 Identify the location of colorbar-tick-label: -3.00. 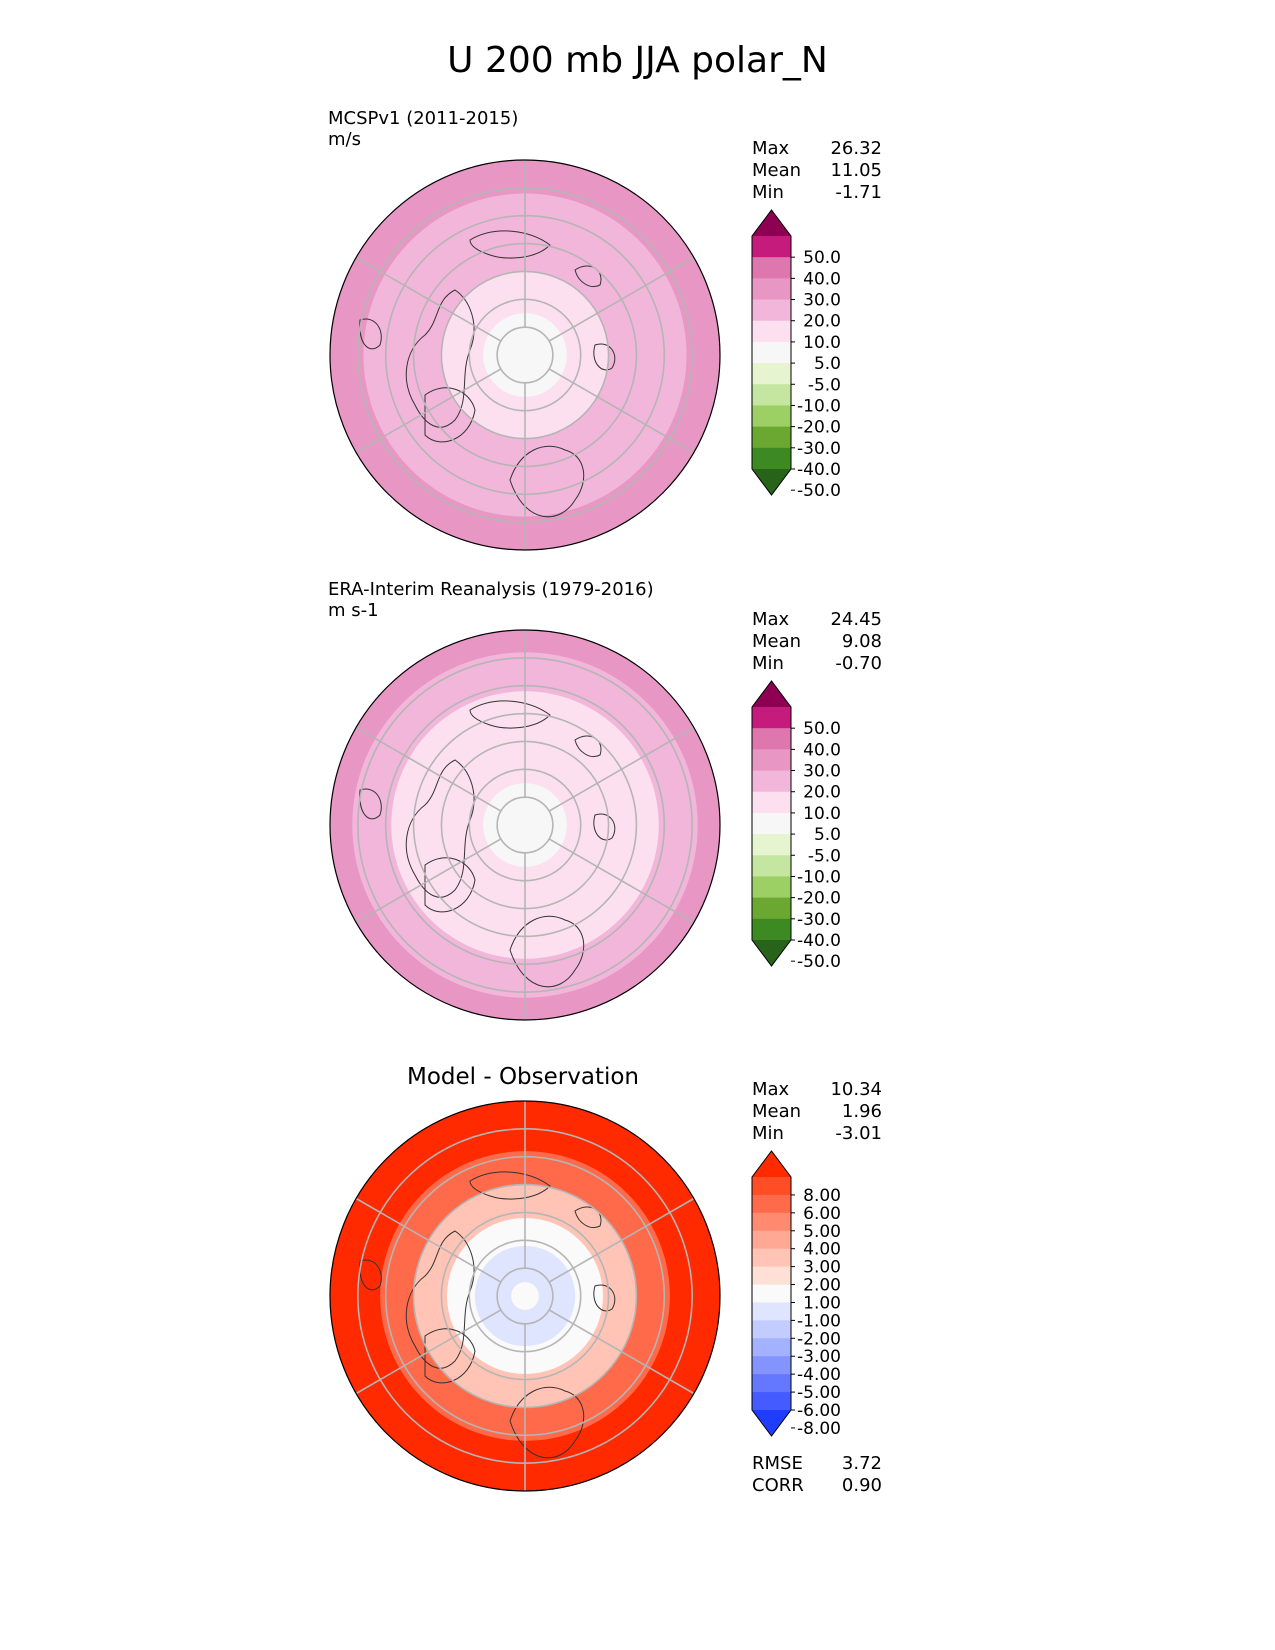
(819, 1357).